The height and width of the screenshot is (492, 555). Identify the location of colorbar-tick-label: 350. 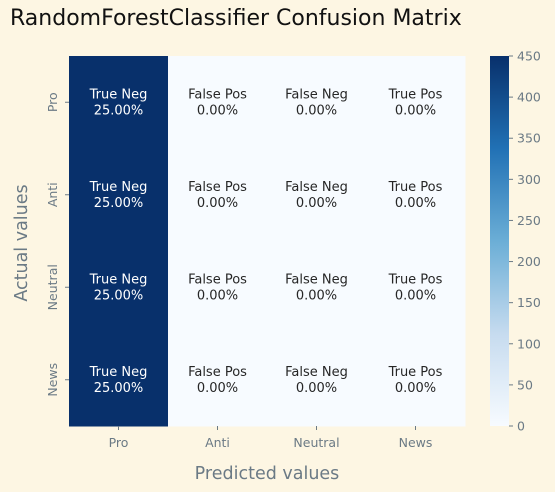
(529, 138).